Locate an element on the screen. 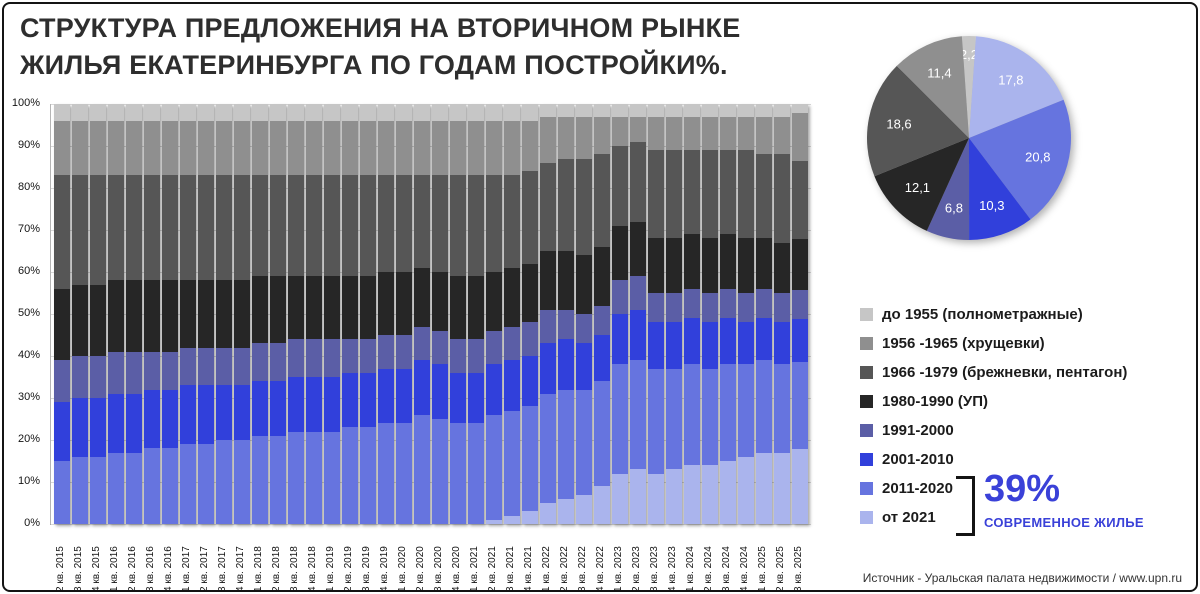 The width and height of the screenshot is (1200, 594). legend-item: 2011-2020 is located at coordinates (993, 488).